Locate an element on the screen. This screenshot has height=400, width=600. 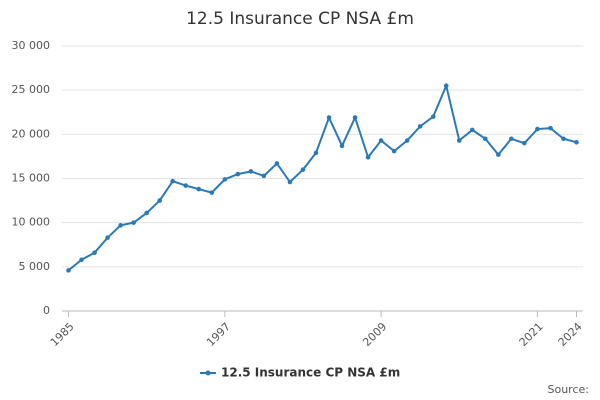
legend-marker is located at coordinates (208, 373).